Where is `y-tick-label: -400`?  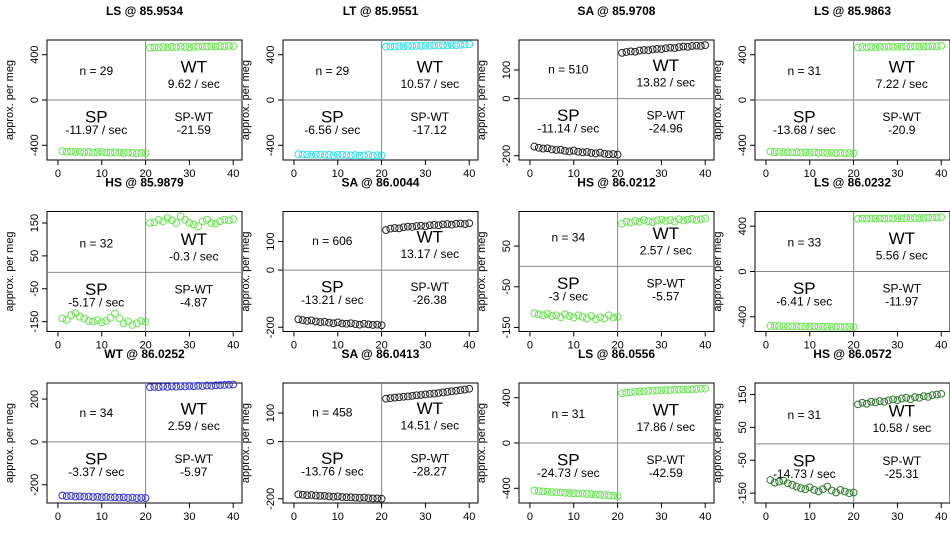
y-tick-label: -400 is located at coordinates (743, 145).